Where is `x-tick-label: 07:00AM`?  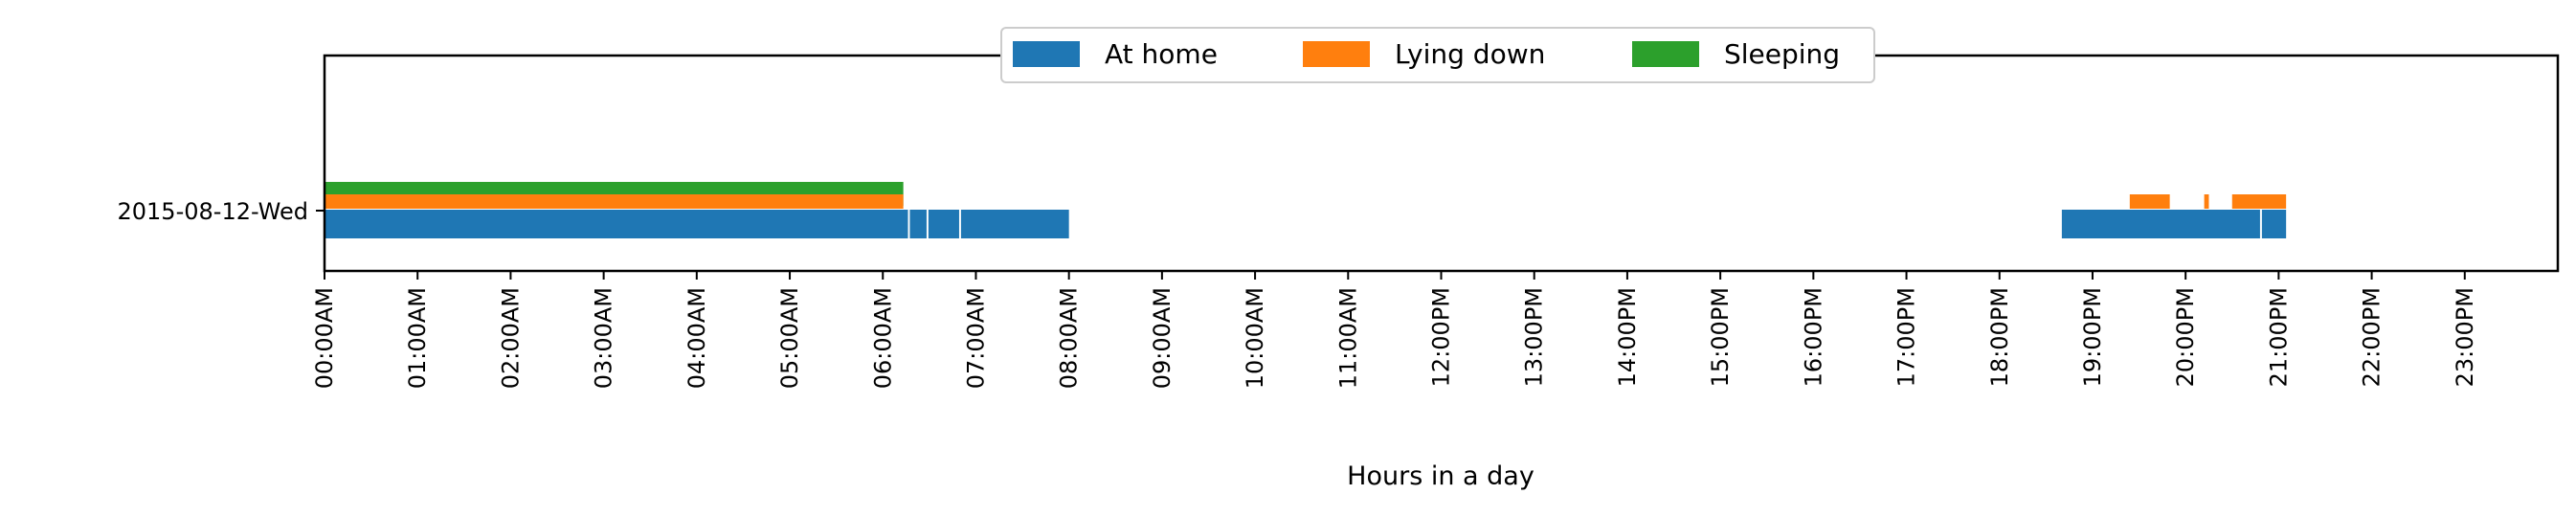
x-tick-label: 07:00AM is located at coordinates (976, 338).